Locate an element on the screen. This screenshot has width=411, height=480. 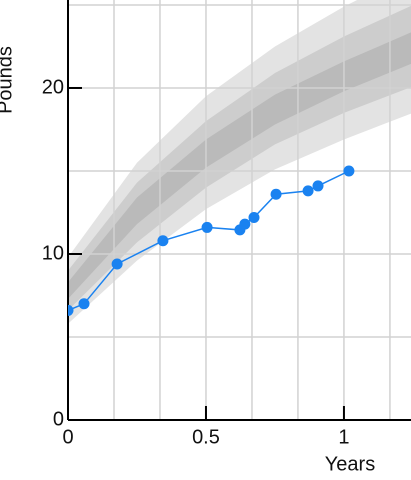
y-tick-label: 20 is located at coordinates (53, 87).